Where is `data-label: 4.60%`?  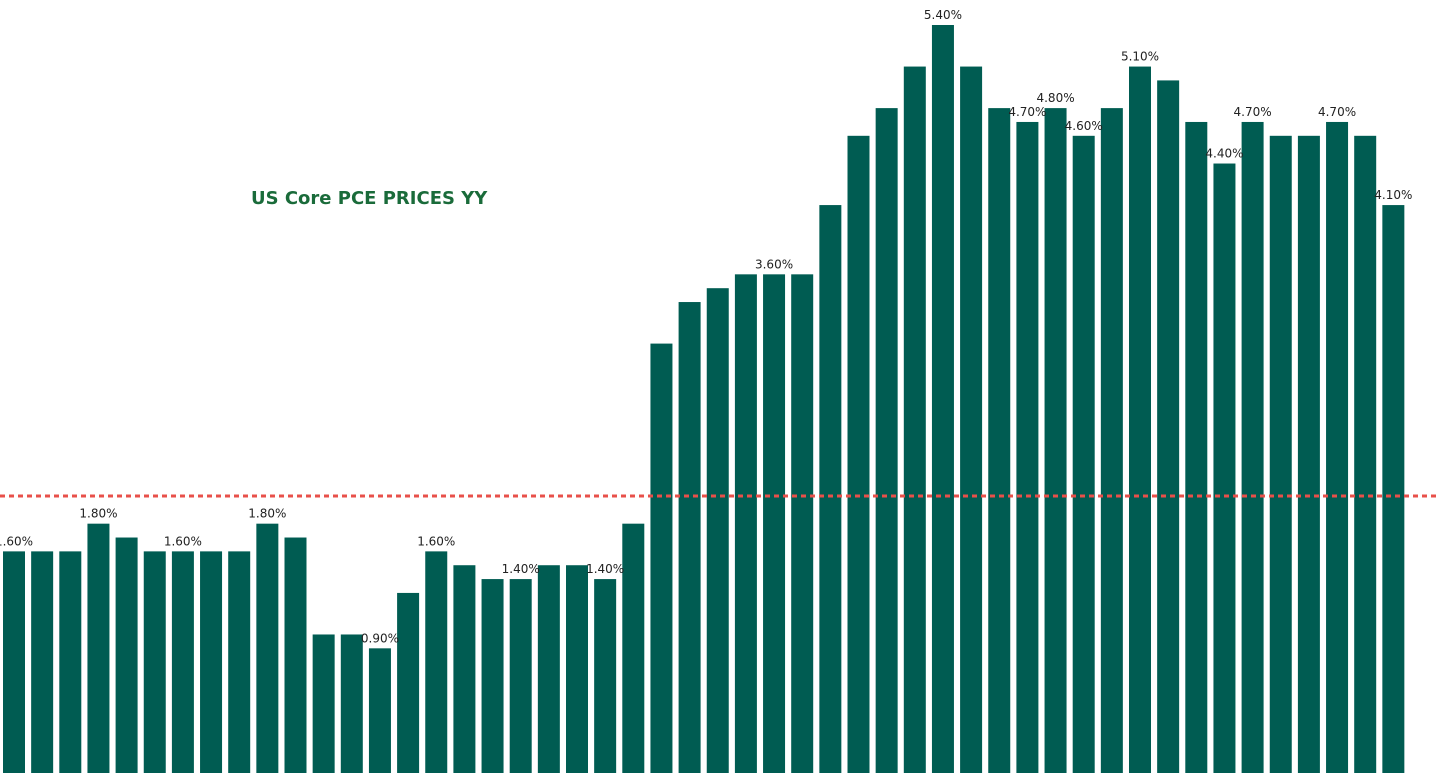
data-label: 4.60% is located at coordinates (1084, 126).